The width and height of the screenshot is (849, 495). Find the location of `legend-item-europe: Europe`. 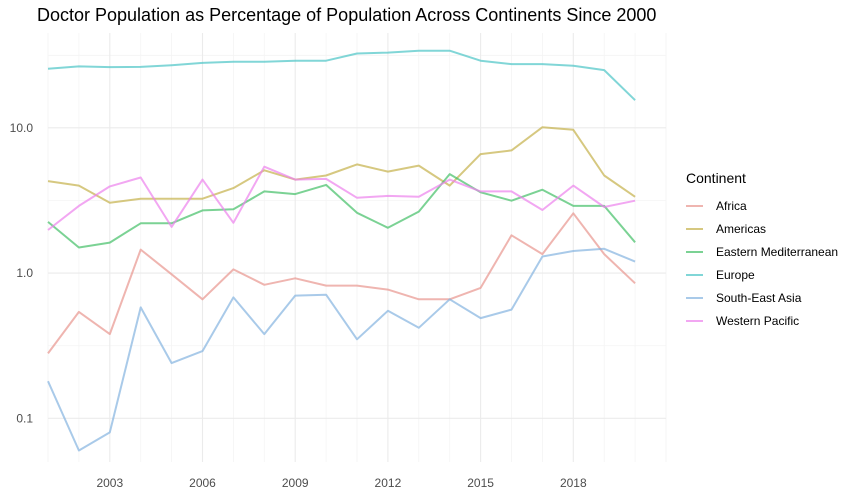

legend-item-europe: Europe is located at coordinates (762, 274).